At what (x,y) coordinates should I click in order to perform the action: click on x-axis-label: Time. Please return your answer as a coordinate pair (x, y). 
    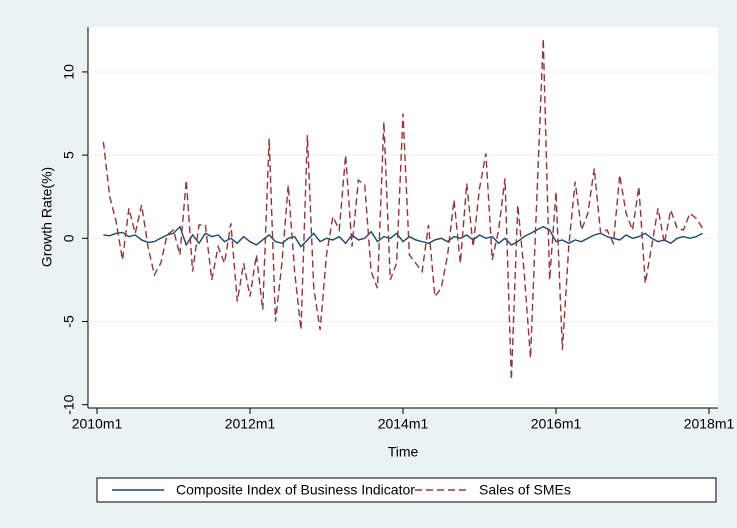
    Looking at the image, I should click on (403, 452).